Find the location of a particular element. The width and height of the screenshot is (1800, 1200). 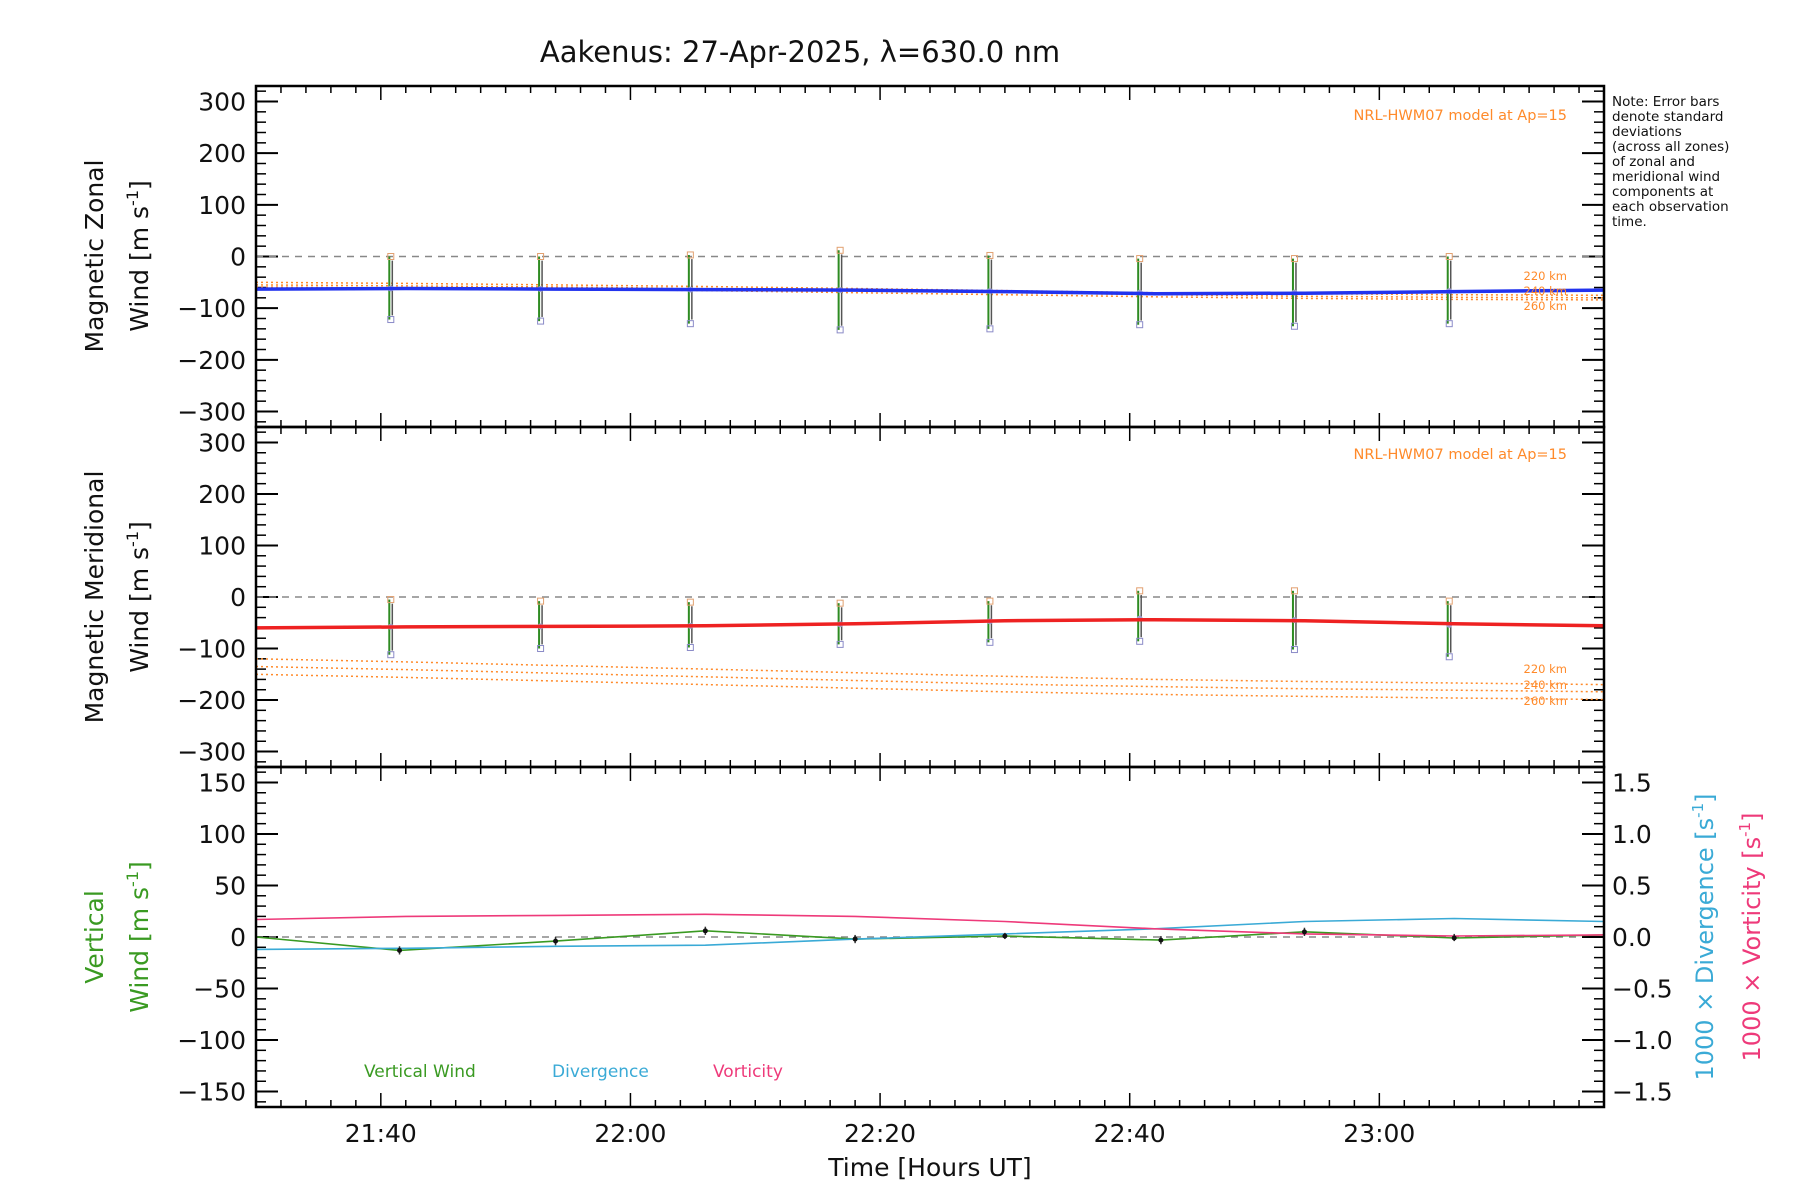

x-tick-label: 23:00 is located at coordinates (1379, 1133).